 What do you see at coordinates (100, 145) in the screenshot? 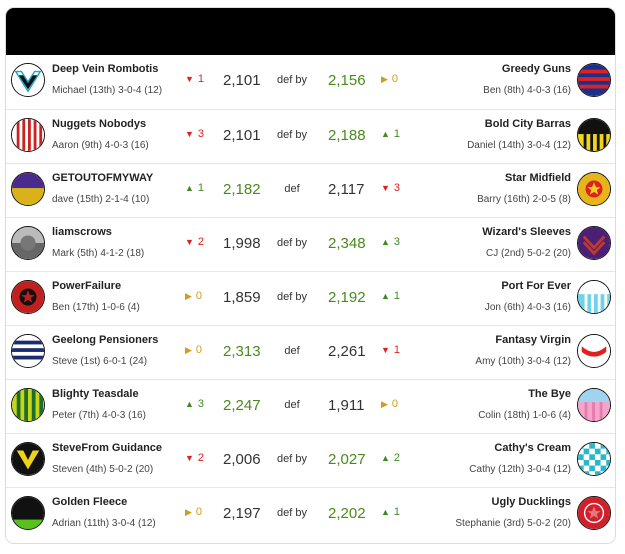
I see `left-owner-record: Aaron (9th) 4-0-3 (16)` at bounding box center [100, 145].